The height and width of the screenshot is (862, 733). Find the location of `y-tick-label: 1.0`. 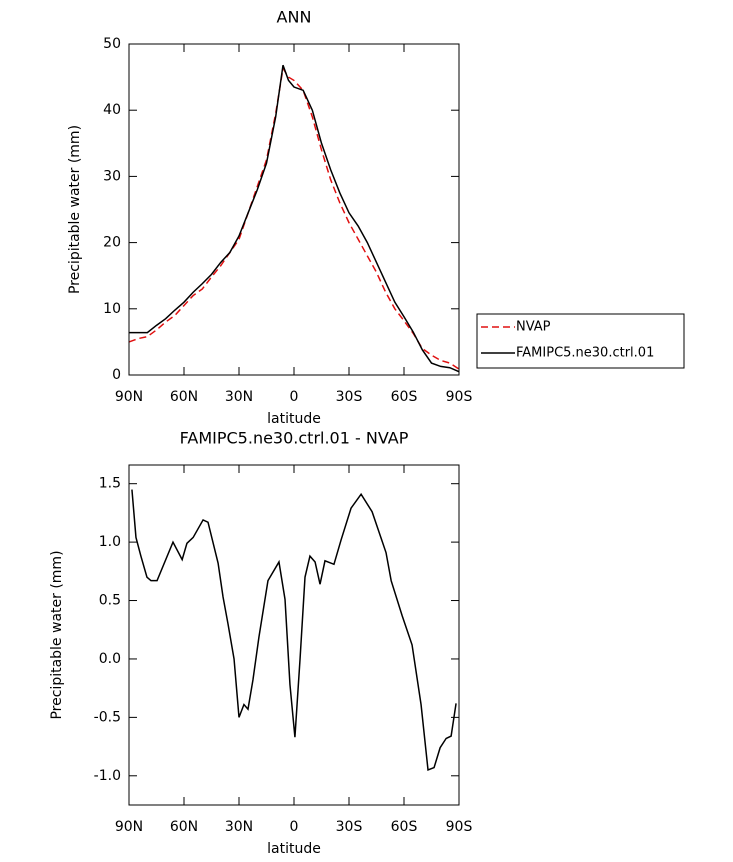

y-tick-label: 1.0 is located at coordinates (110, 542).